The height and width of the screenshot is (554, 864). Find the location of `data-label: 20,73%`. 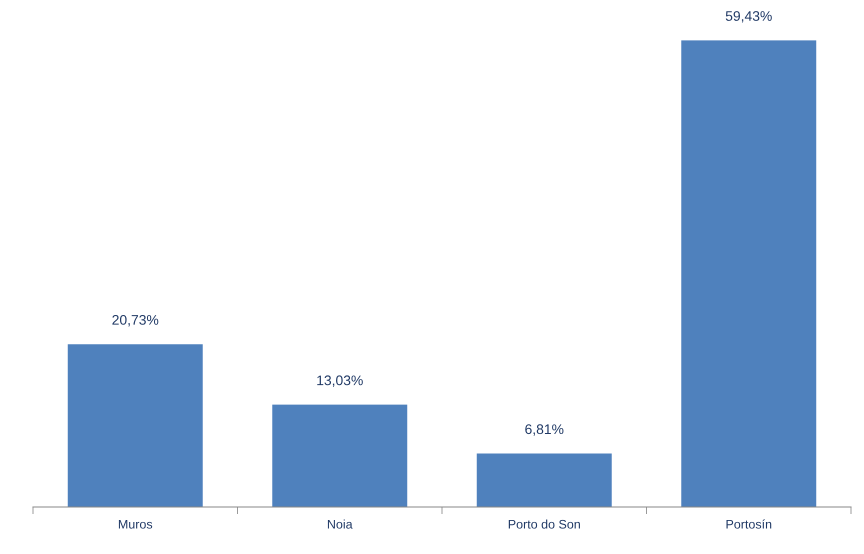

data-label: 20,73% is located at coordinates (135, 320).